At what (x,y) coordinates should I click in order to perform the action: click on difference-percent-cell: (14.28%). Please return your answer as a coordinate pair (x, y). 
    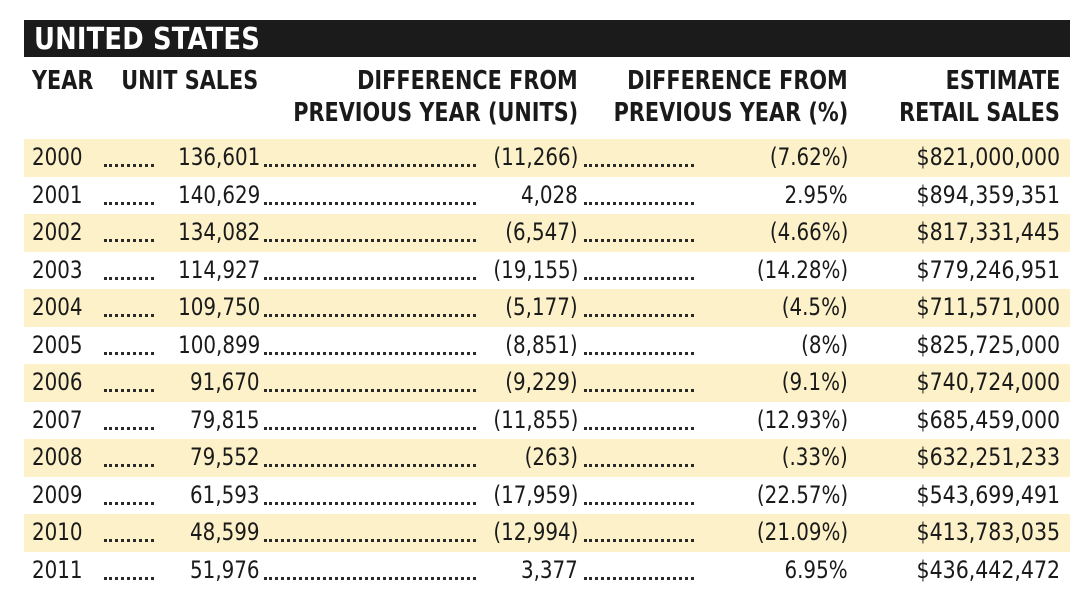
    Looking at the image, I should click on (802, 269).